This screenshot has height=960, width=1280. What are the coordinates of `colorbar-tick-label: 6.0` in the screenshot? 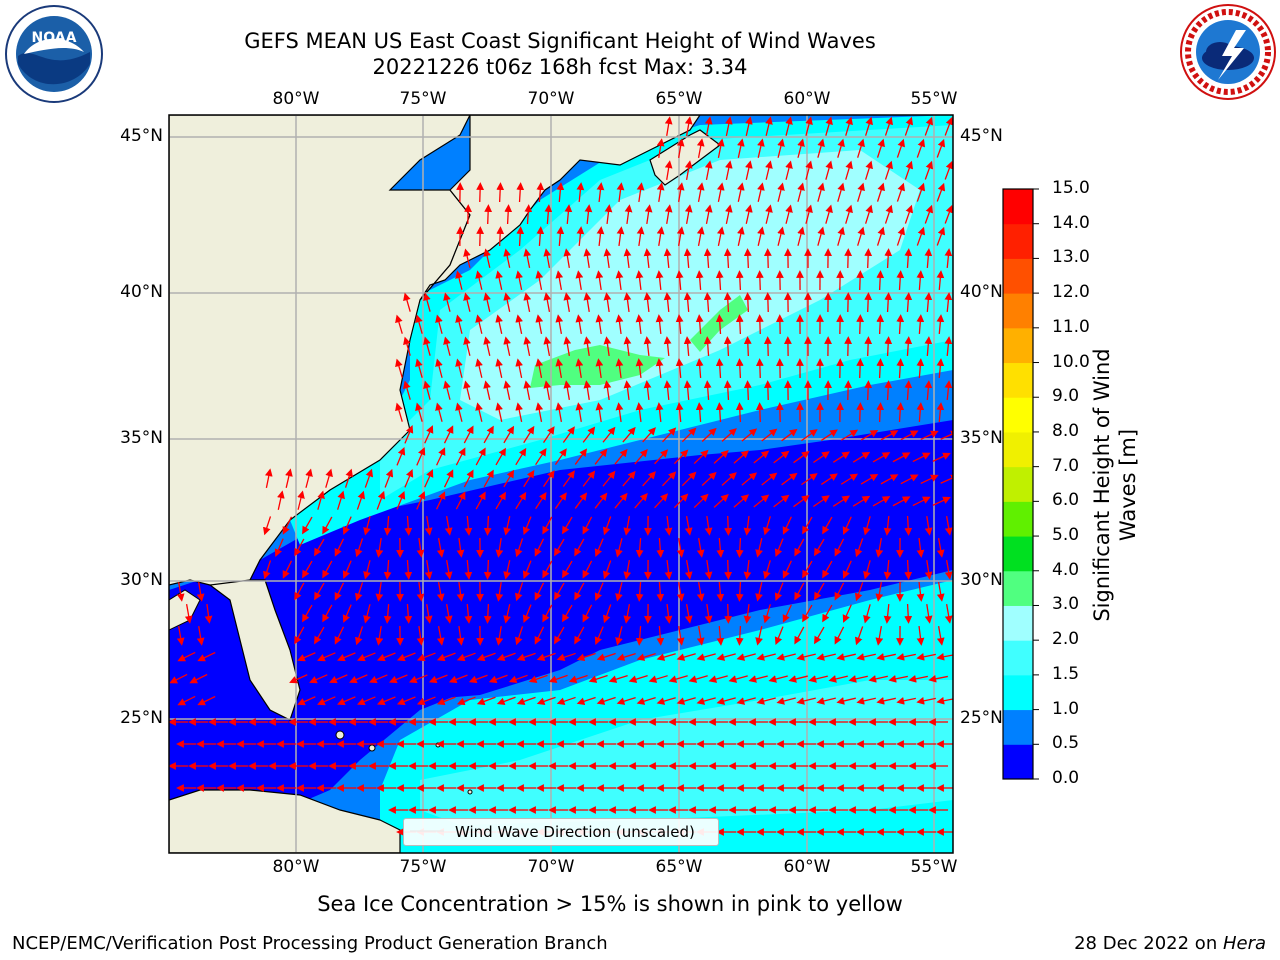 It's located at (1066, 500).